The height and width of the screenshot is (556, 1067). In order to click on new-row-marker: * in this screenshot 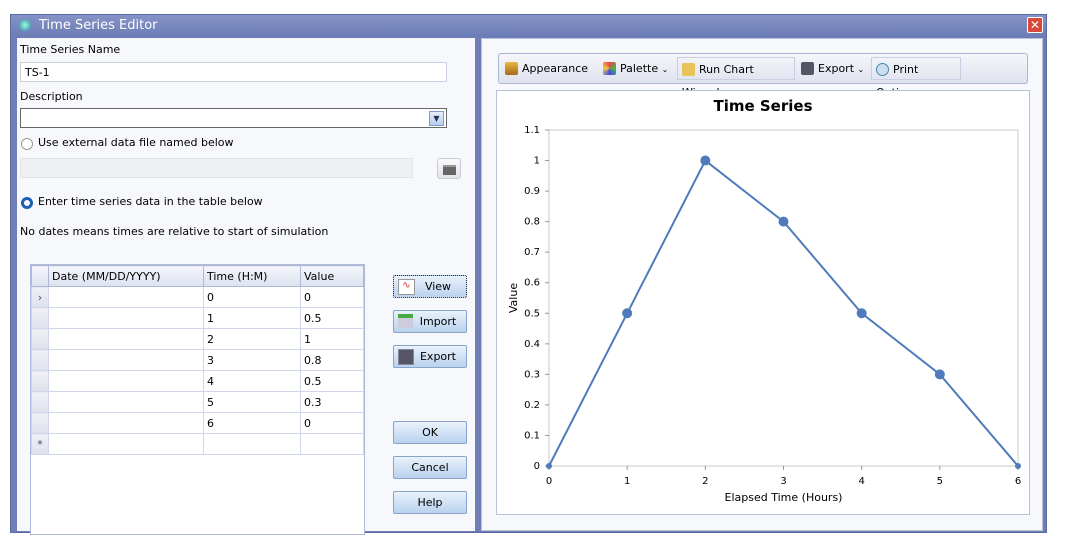, I will do `click(40, 444)`.